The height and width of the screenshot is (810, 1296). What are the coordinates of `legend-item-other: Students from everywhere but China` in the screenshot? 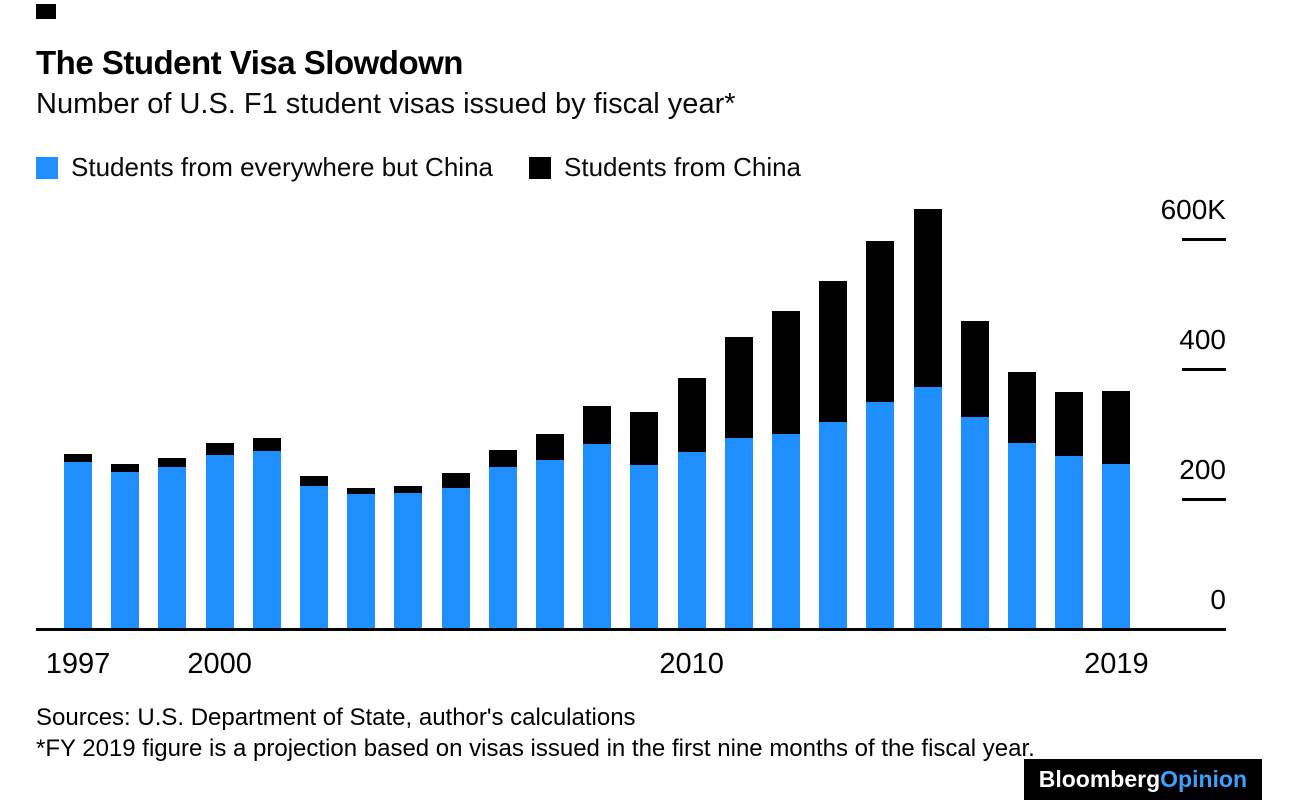 It's located at (264, 167).